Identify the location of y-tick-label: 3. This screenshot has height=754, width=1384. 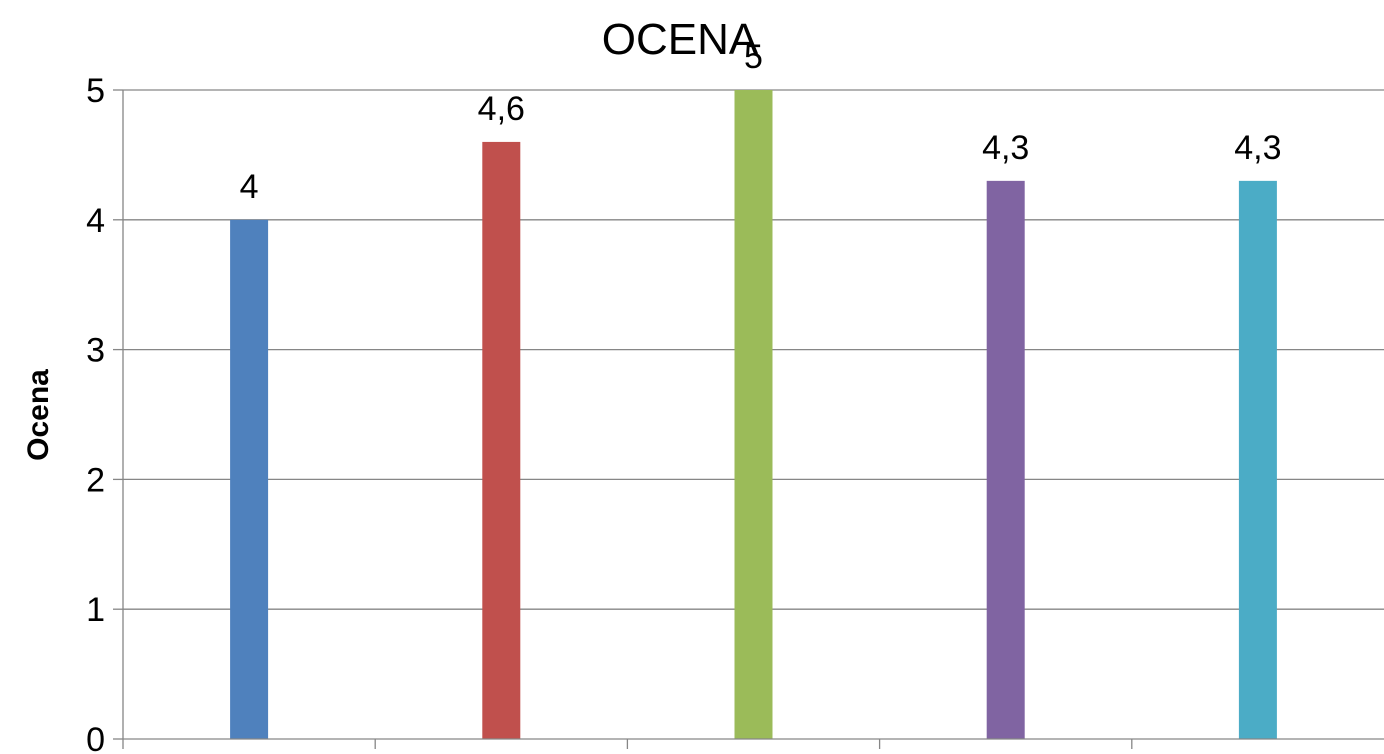
(95, 351).